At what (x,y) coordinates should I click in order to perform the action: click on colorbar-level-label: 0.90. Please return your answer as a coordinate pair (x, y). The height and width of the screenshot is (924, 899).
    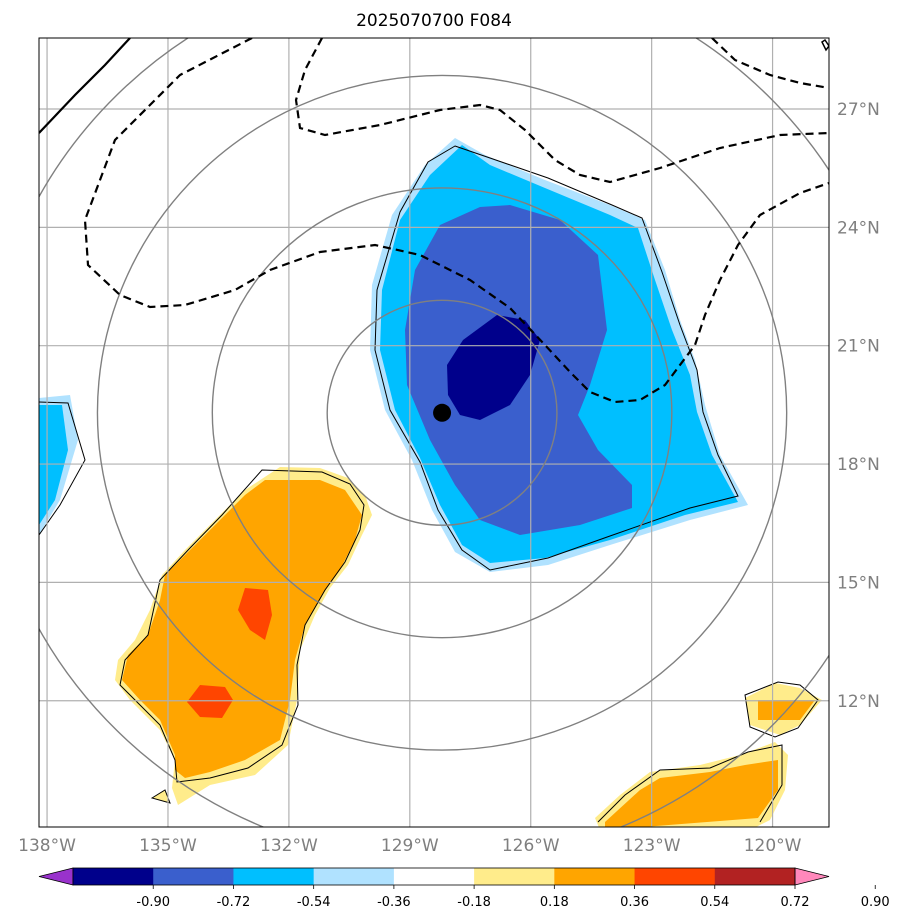
    Looking at the image, I should click on (875, 902).